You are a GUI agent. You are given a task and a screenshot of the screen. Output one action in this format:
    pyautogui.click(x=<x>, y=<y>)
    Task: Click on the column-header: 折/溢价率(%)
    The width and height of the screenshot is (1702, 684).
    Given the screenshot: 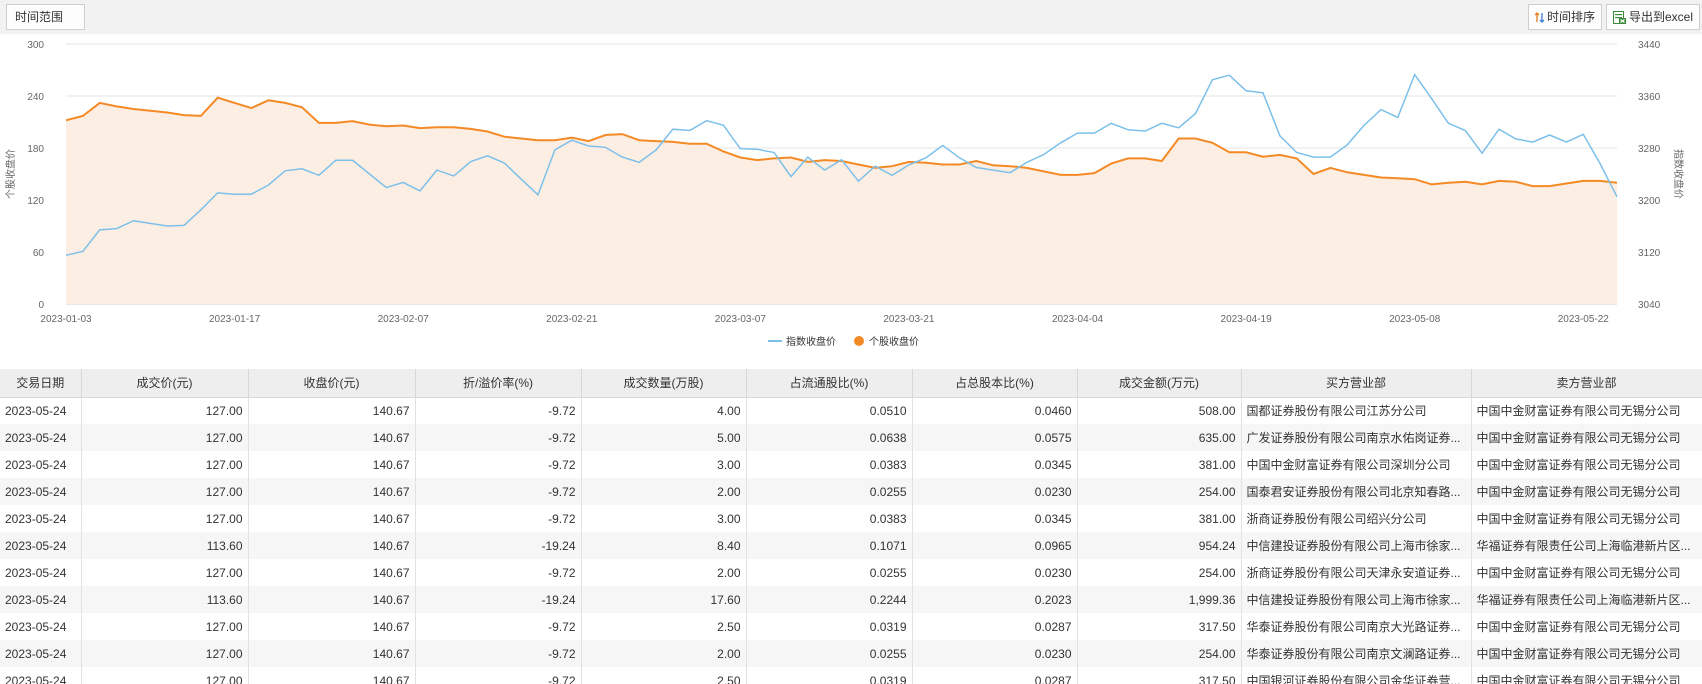 What is the action you would take?
    pyautogui.click(x=498, y=383)
    